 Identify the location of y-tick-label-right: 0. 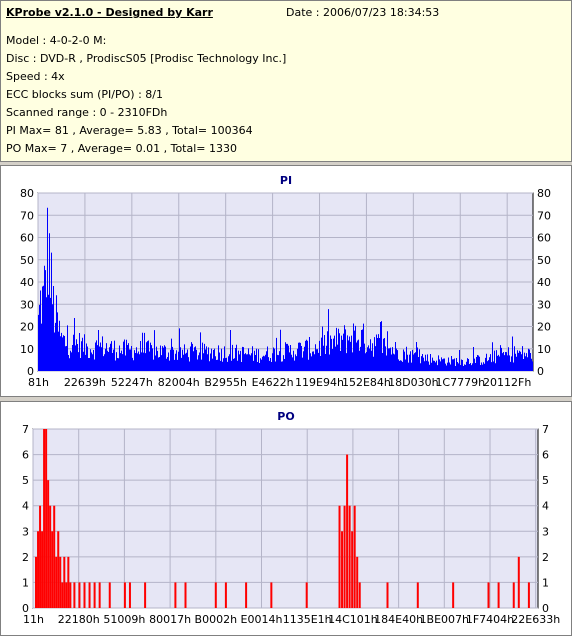
(540, 371).